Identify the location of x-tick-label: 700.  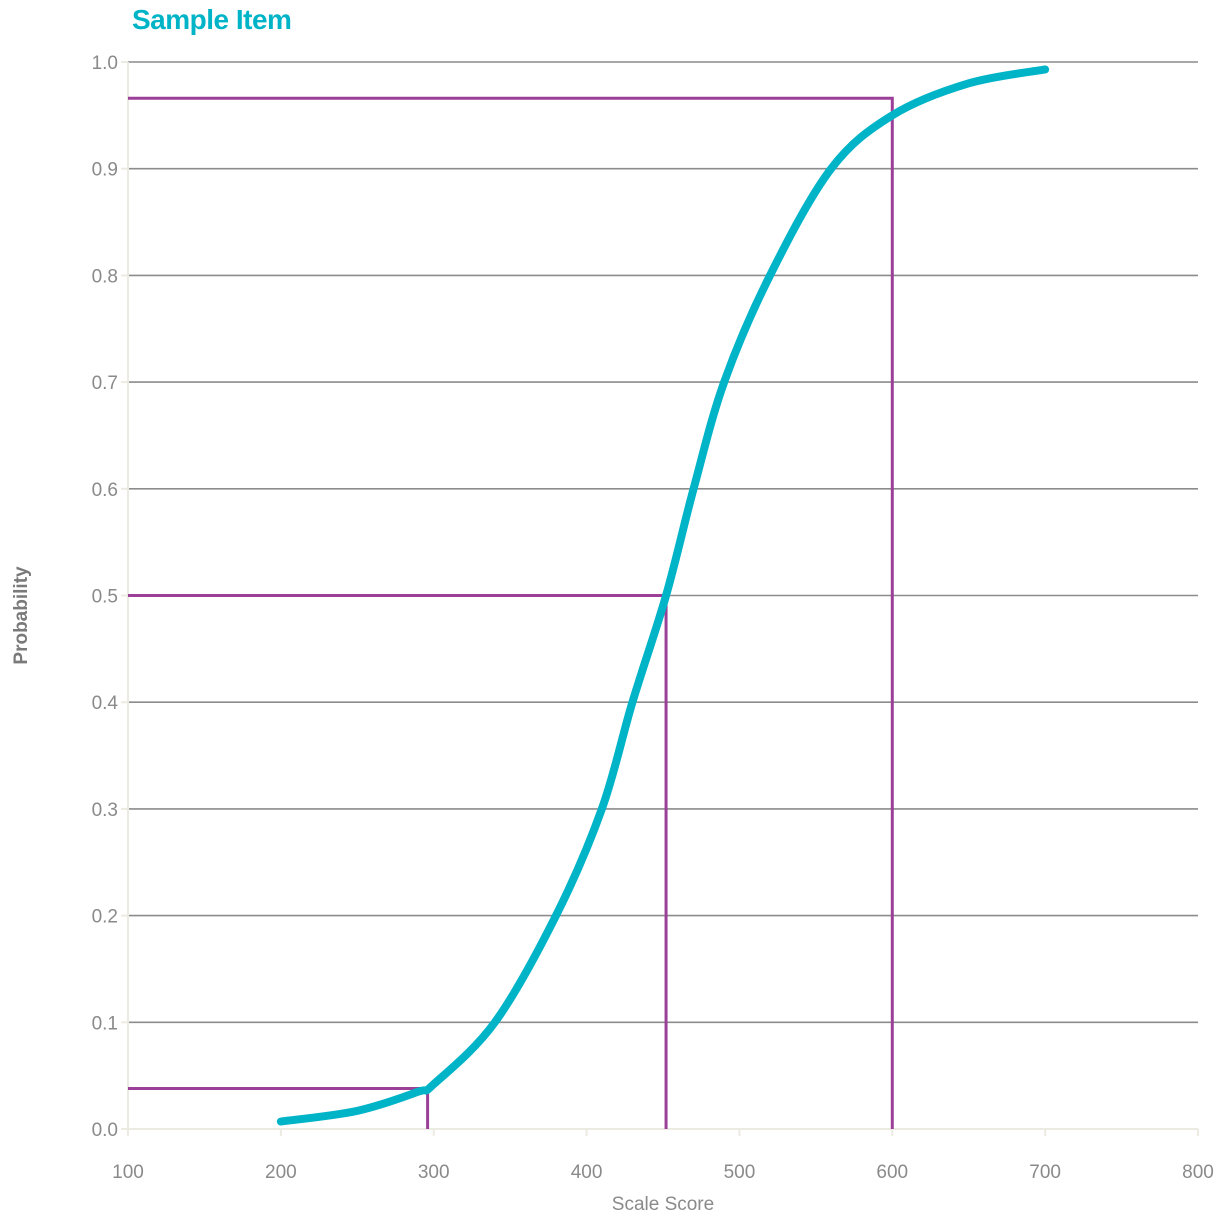
(1045, 1172).